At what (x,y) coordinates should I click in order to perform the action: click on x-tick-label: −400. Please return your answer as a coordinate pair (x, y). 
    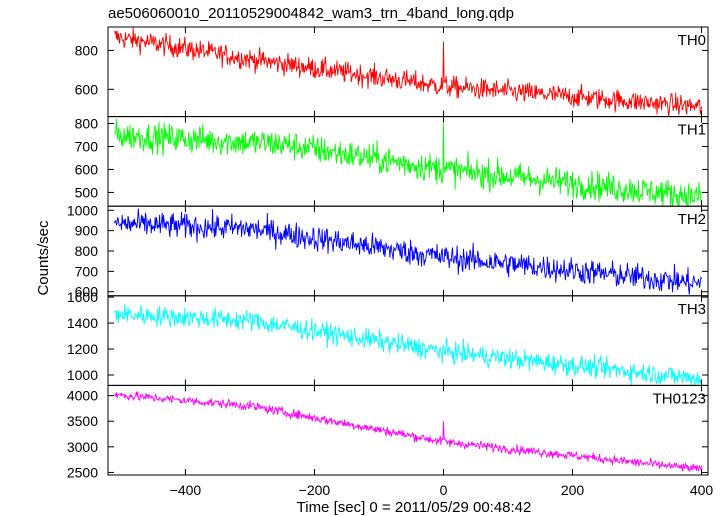
    Looking at the image, I should click on (186, 490).